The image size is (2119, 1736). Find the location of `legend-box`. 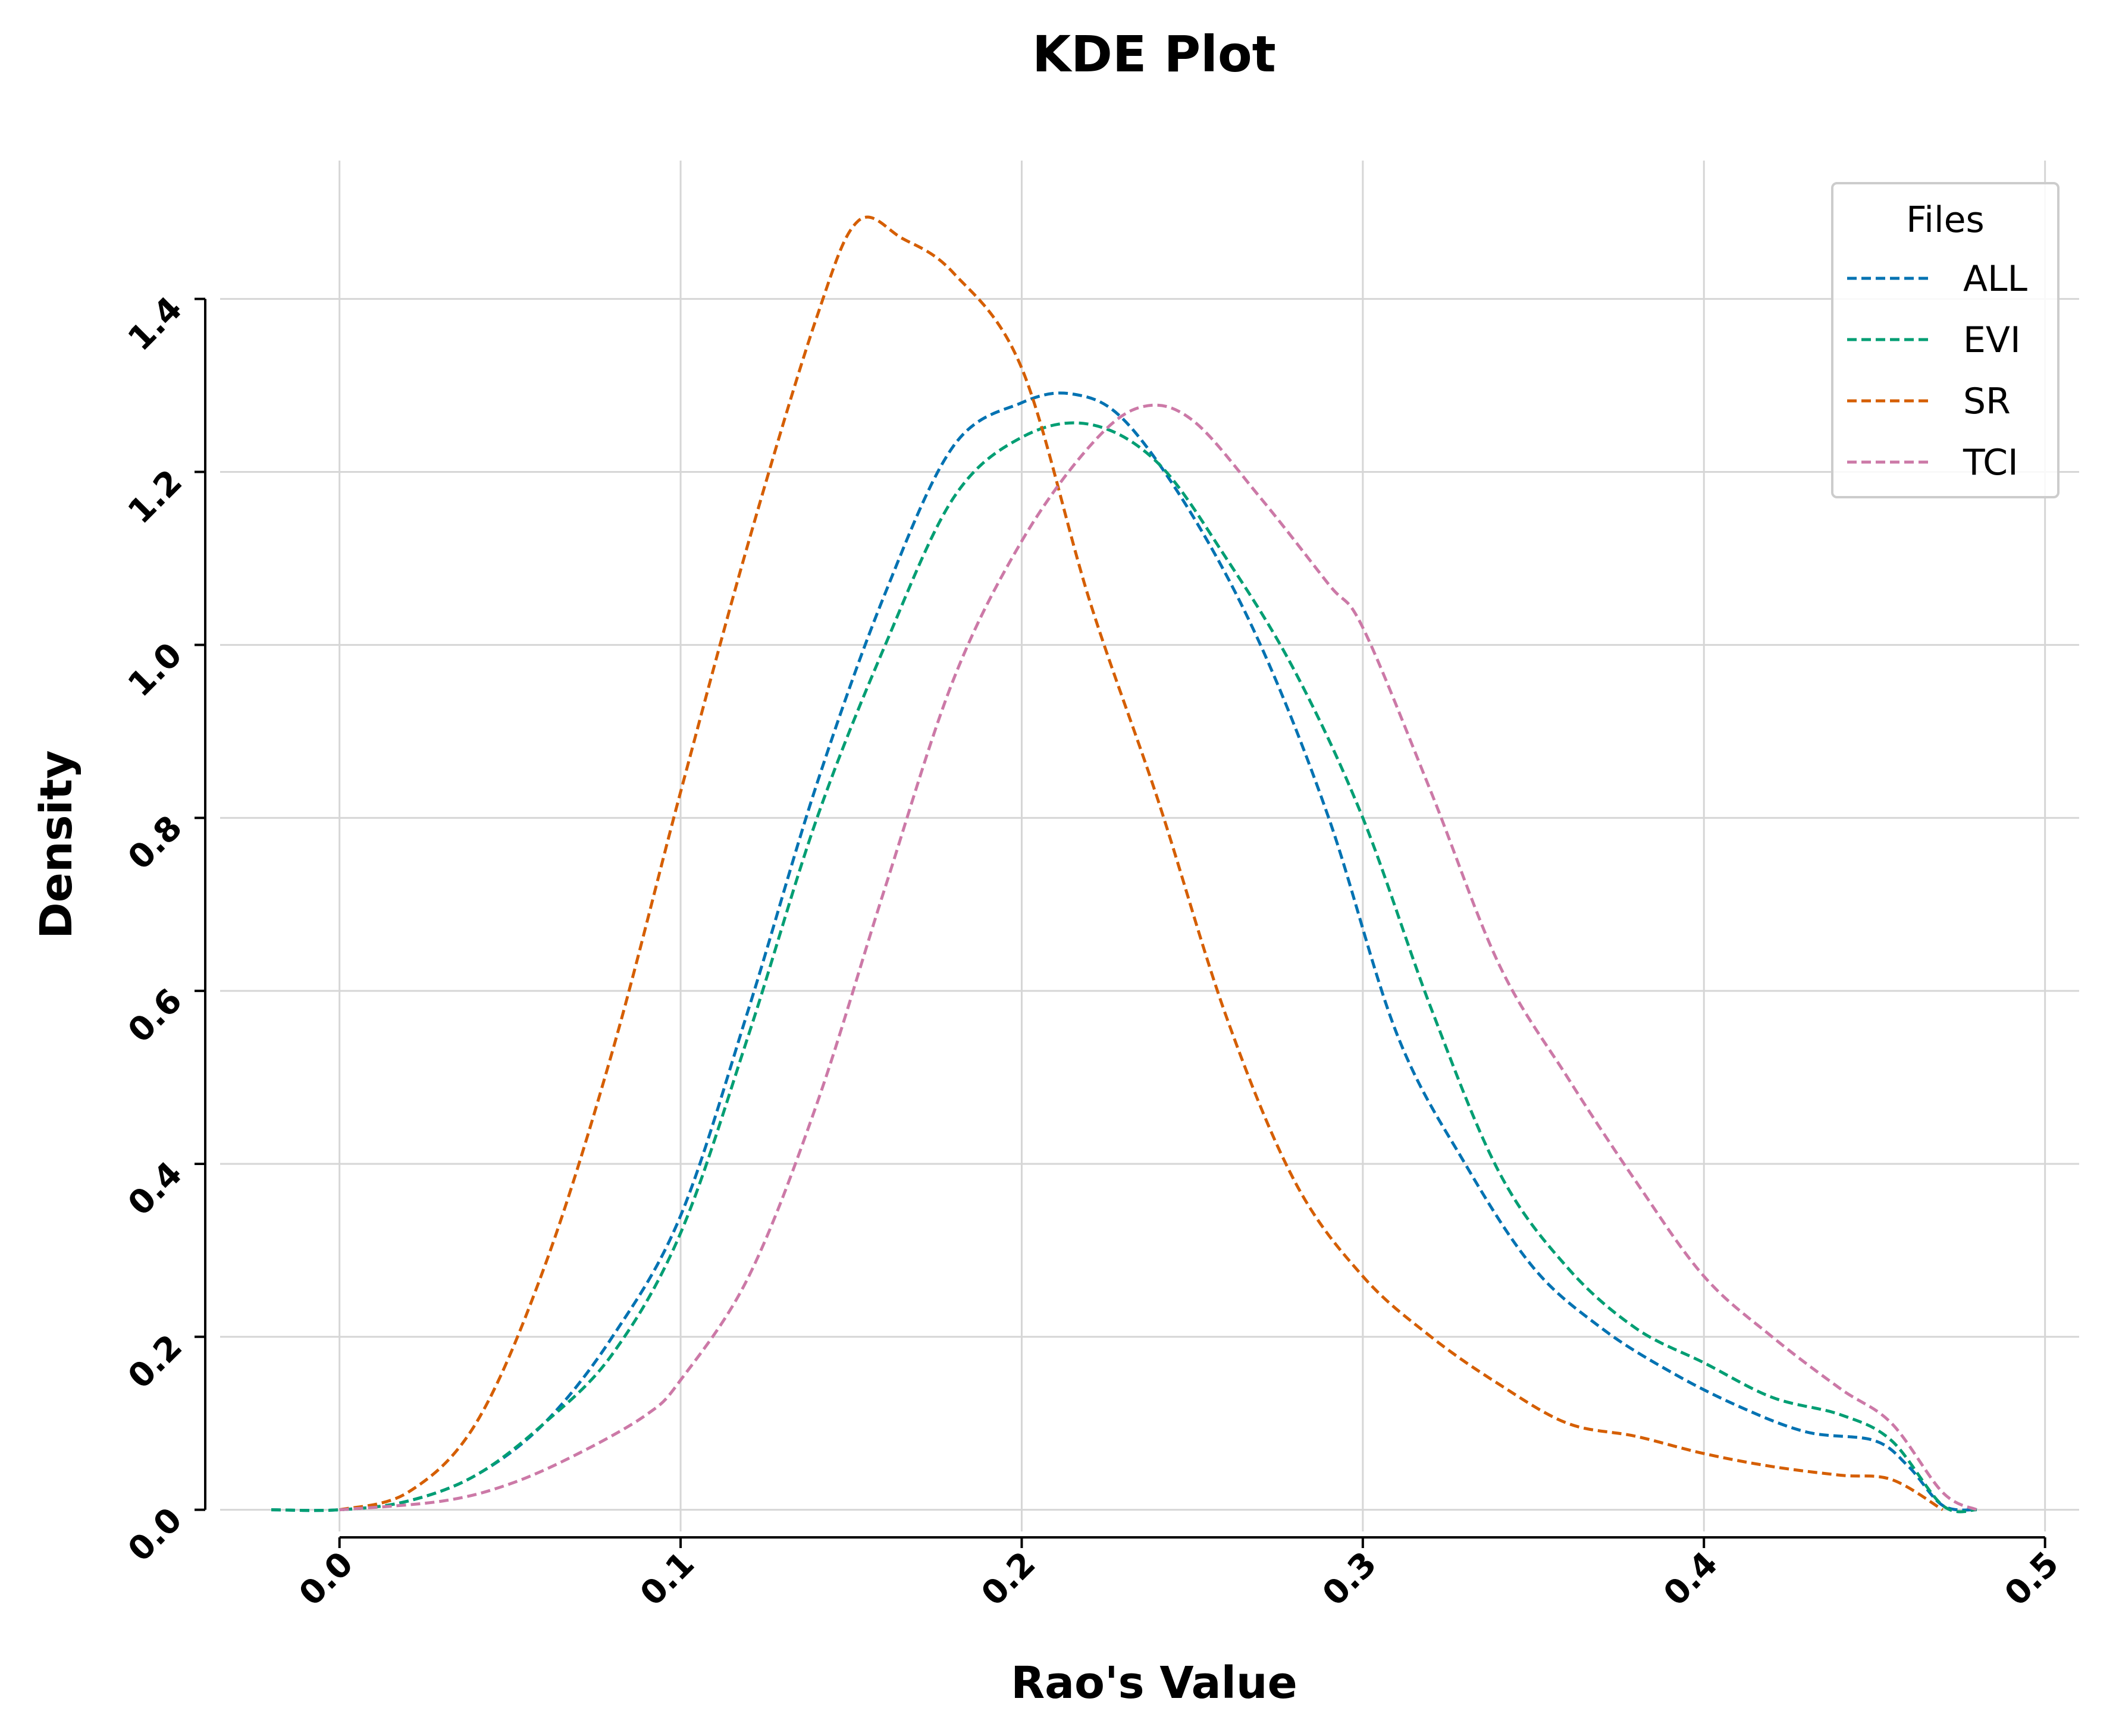

legend-box is located at coordinates (1946, 340).